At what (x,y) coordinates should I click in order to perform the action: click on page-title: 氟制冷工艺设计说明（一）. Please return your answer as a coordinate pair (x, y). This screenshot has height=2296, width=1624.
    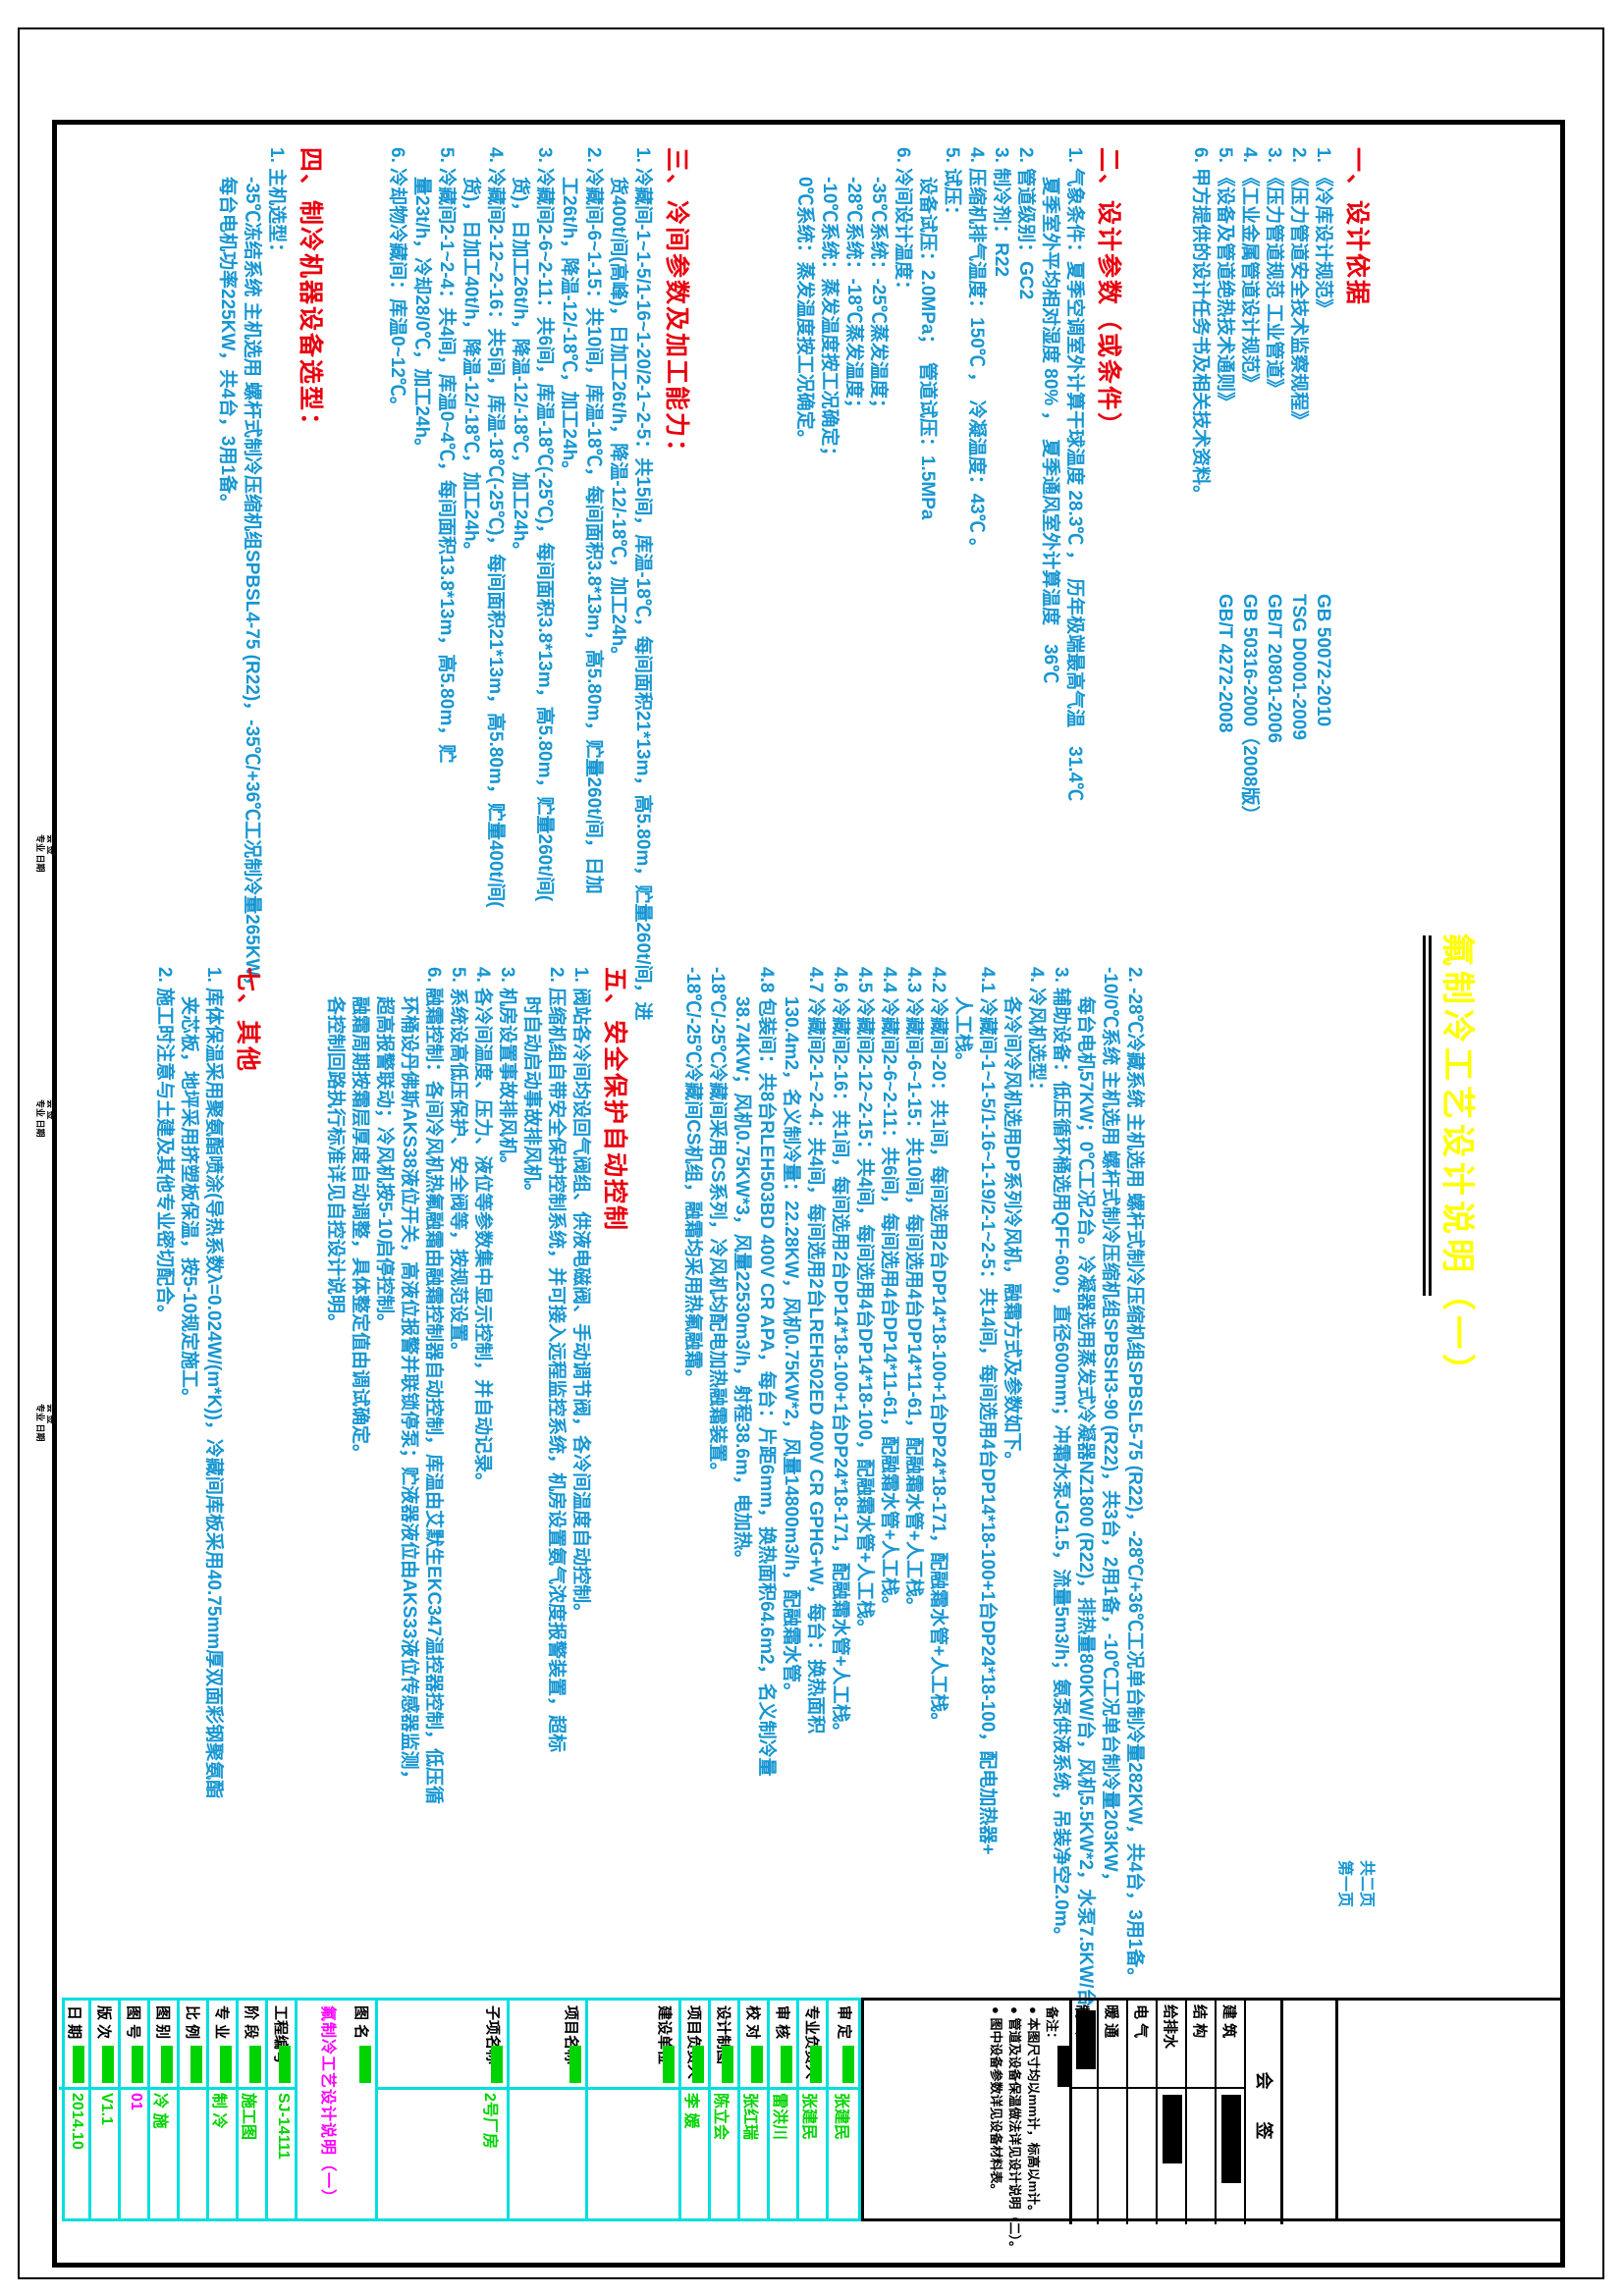
    Looking at the image, I should click on (1457, 1162).